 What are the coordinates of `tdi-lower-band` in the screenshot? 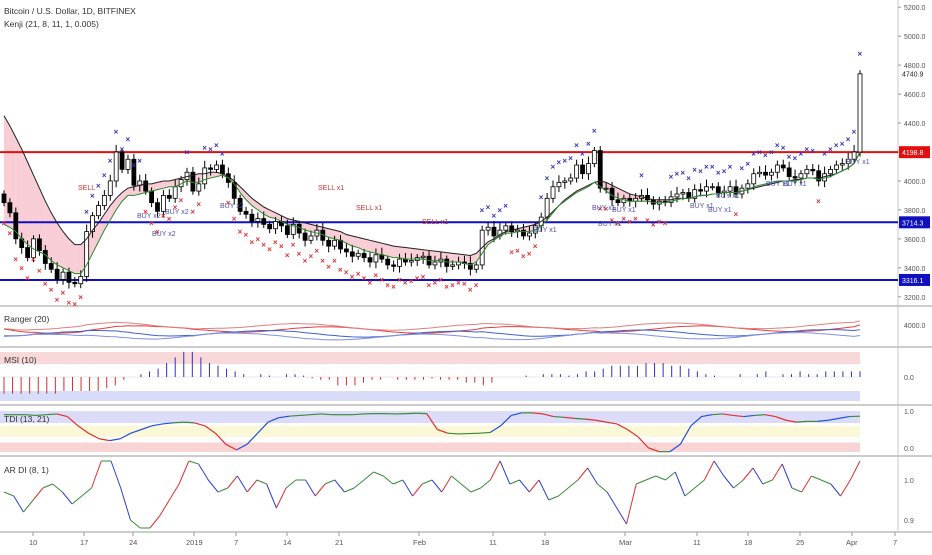 It's located at (430, 447).